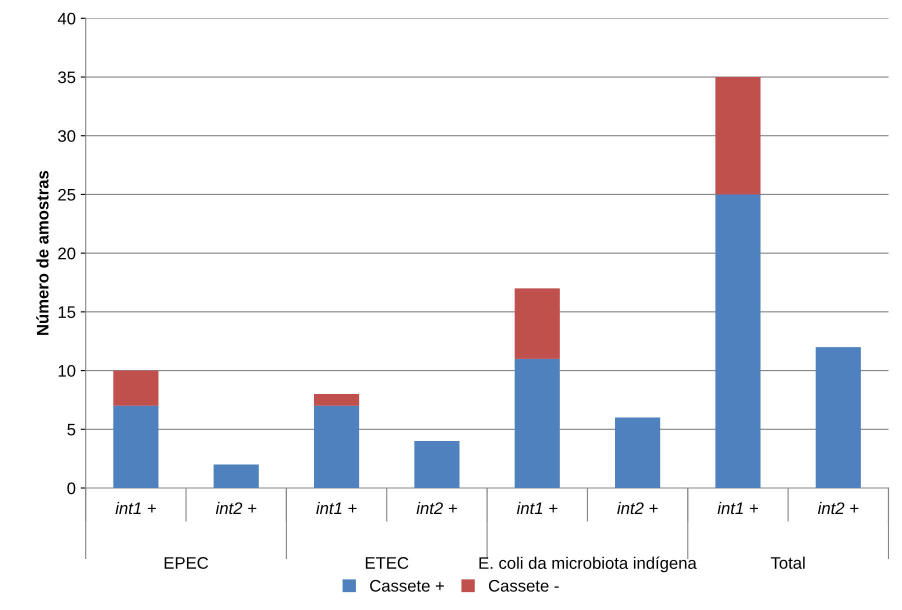 This screenshot has width=902, height=610. What do you see at coordinates (71, 430) in the screenshot?
I see `y-tick-label: 5` at bounding box center [71, 430].